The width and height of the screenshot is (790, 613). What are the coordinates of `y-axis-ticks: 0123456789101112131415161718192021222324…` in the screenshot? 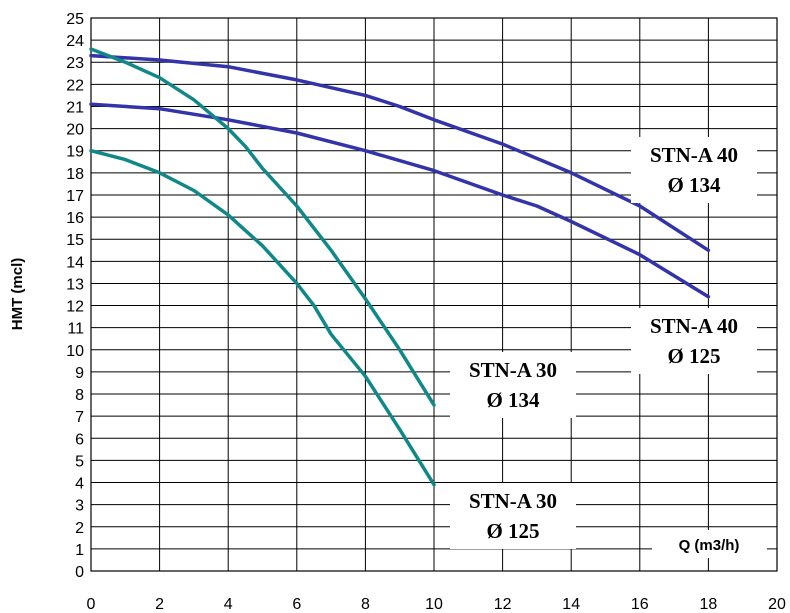 It's located at (75, 296).